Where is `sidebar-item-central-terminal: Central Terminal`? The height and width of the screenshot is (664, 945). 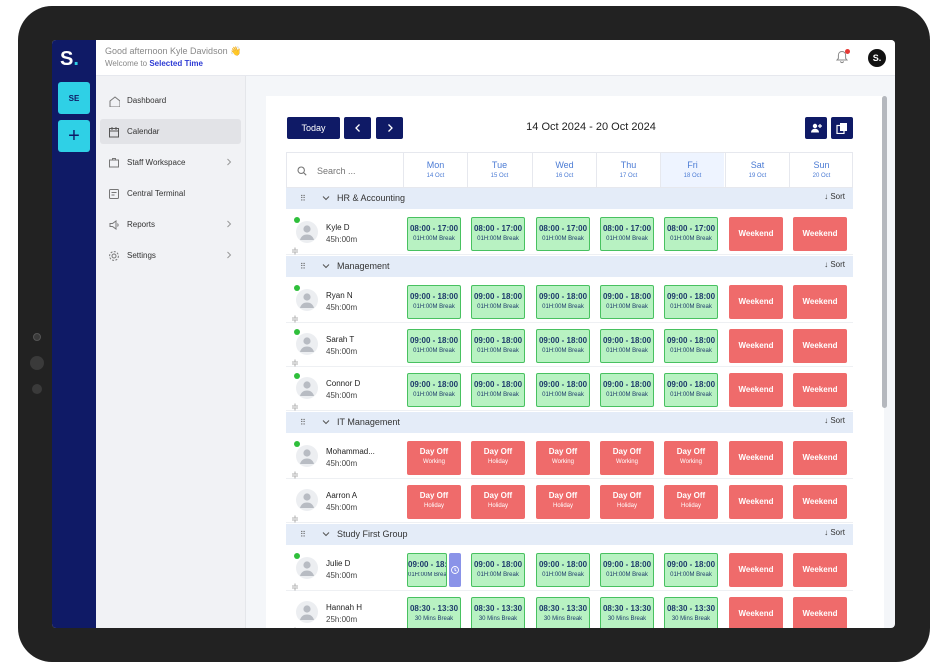
sidebar-item-central-terminal: Central Terminal is located at coordinates (170, 193).